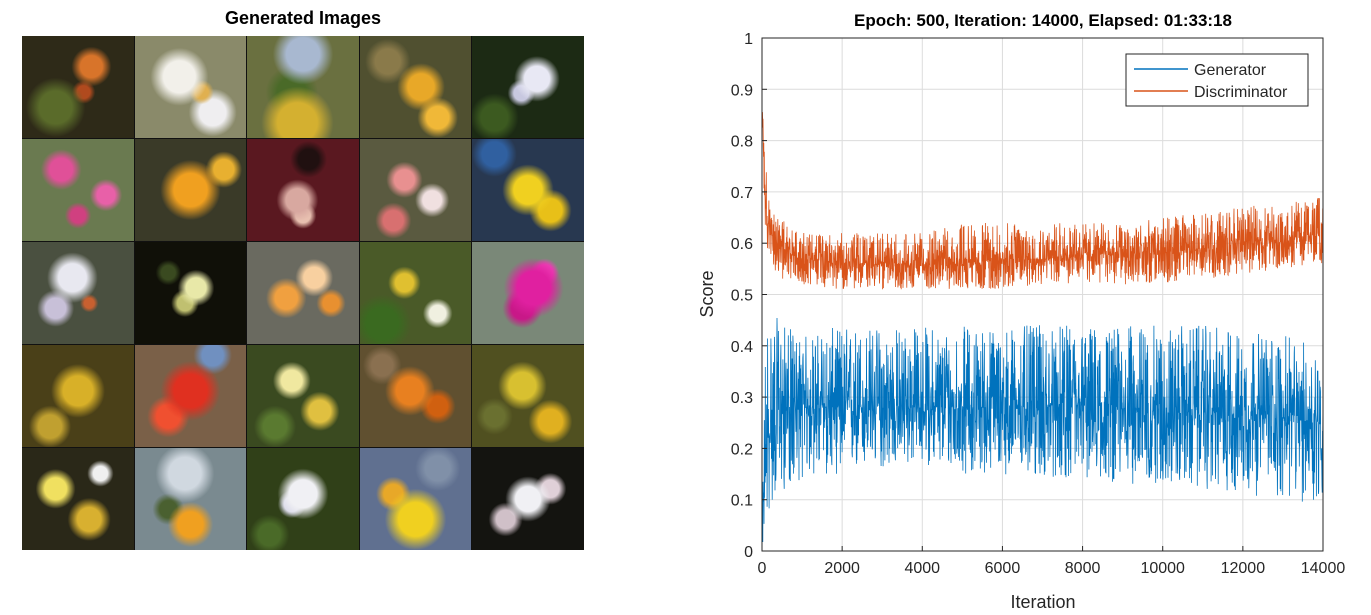 The width and height of the screenshot is (1371, 615). Describe the element at coordinates (1230, 70) in the screenshot. I see `legend-label: Generator` at that location.